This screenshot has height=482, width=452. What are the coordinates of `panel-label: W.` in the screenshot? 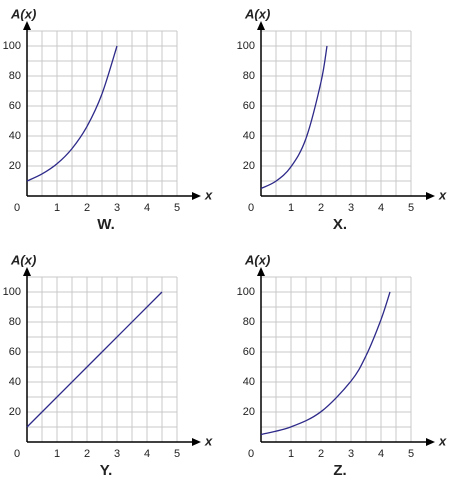 It's located at (106, 224).